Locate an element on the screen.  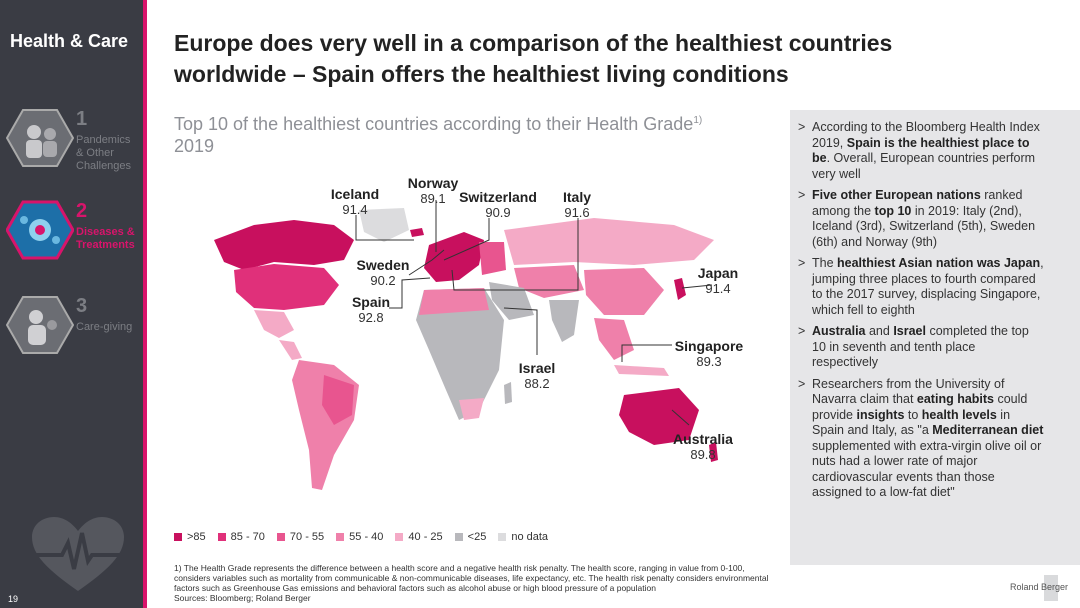
callout-name: Switzerland is located at coordinates (498, 197).